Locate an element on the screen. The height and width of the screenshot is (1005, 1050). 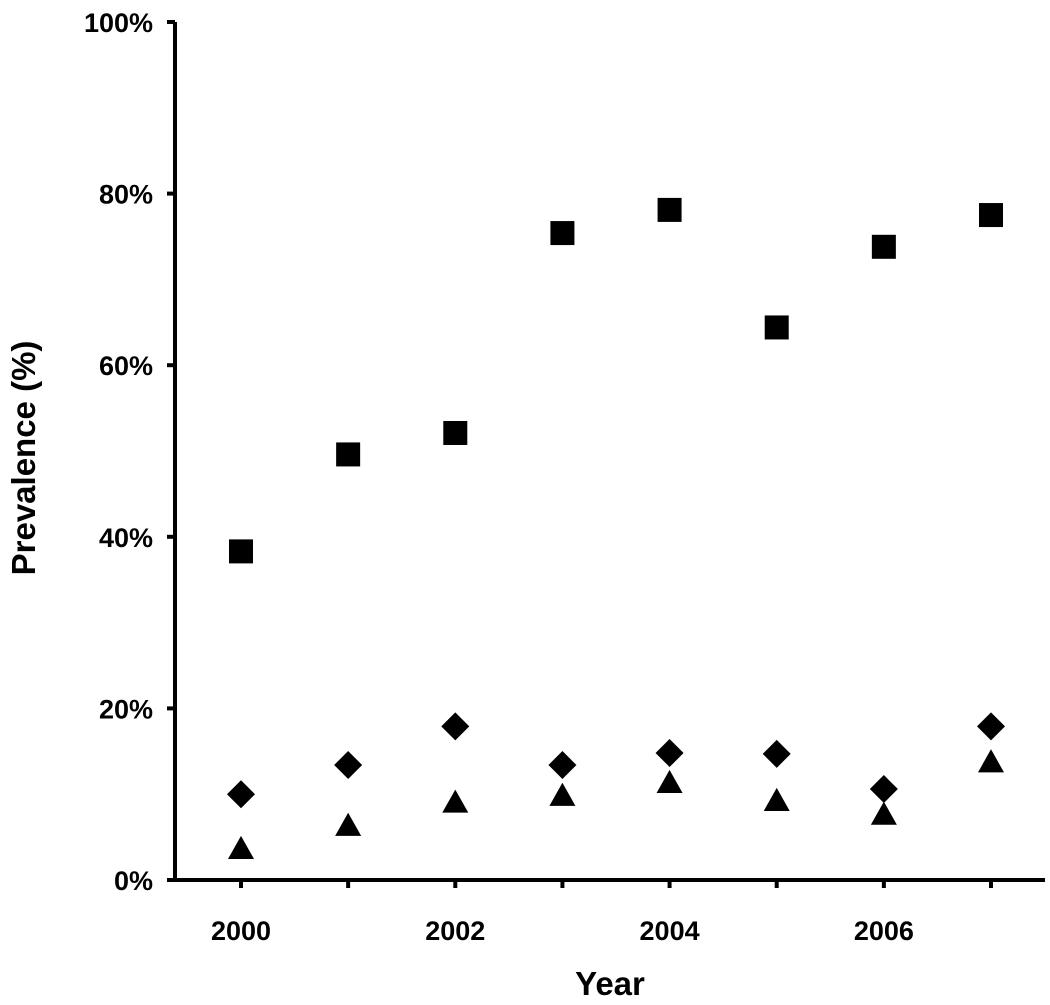
x-axis: 2000 2002 2004 2006 is located at coordinates (609, 912).